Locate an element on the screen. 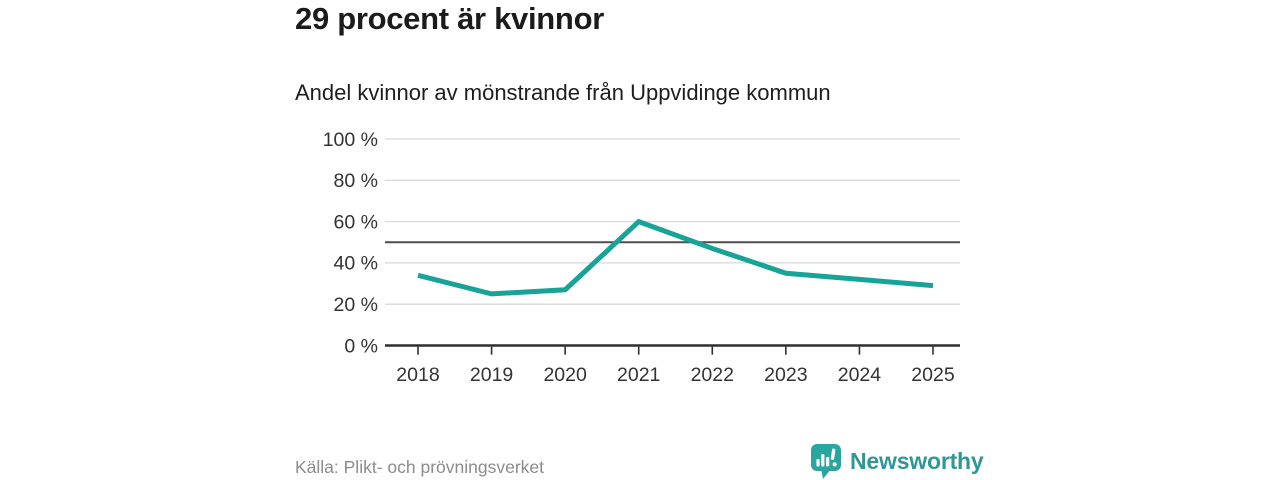 Image resolution: width=1280 pixels, height=480 pixels. y-tick-label: 100 % is located at coordinates (350, 140).